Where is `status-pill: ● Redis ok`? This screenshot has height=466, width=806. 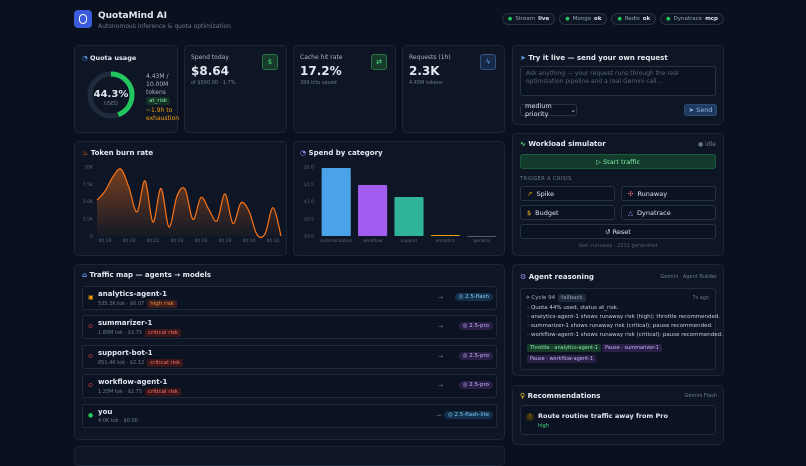 status-pill: ● Redis ok is located at coordinates (634, 19).